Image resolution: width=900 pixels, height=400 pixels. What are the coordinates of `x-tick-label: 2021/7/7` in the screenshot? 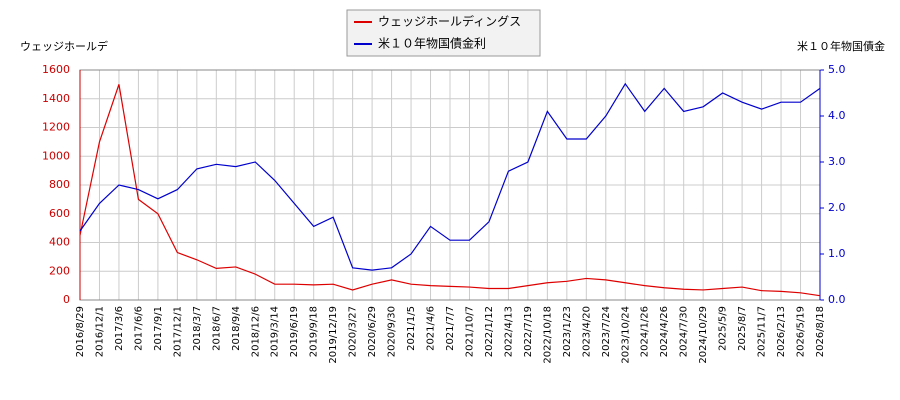 It's located at (450, 328).